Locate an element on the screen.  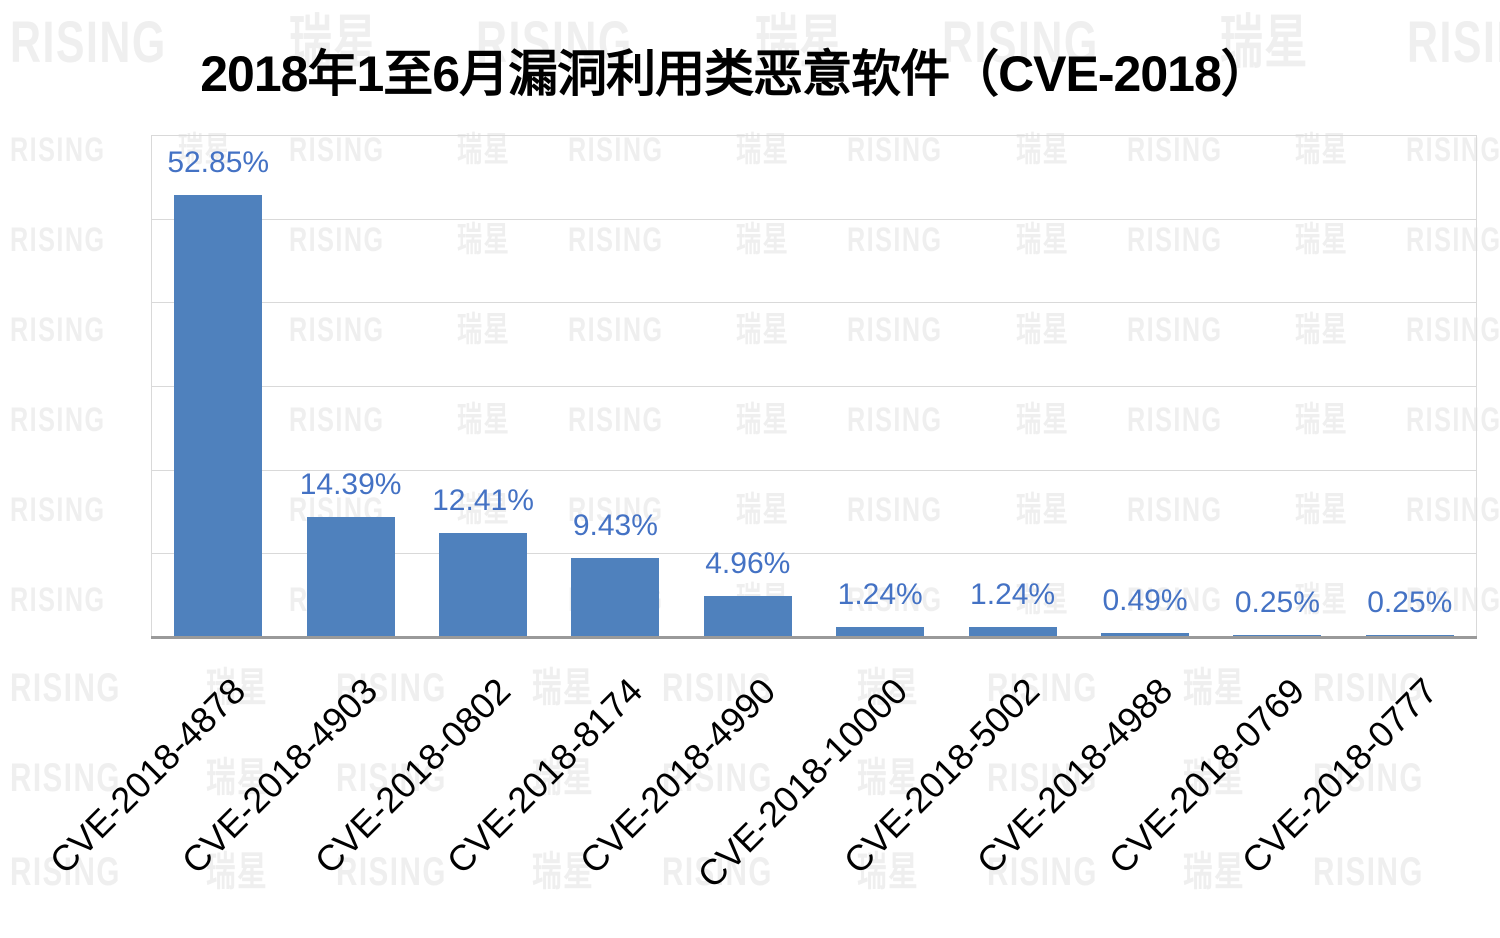
x-axis-line is located at coordinates (814, 637).